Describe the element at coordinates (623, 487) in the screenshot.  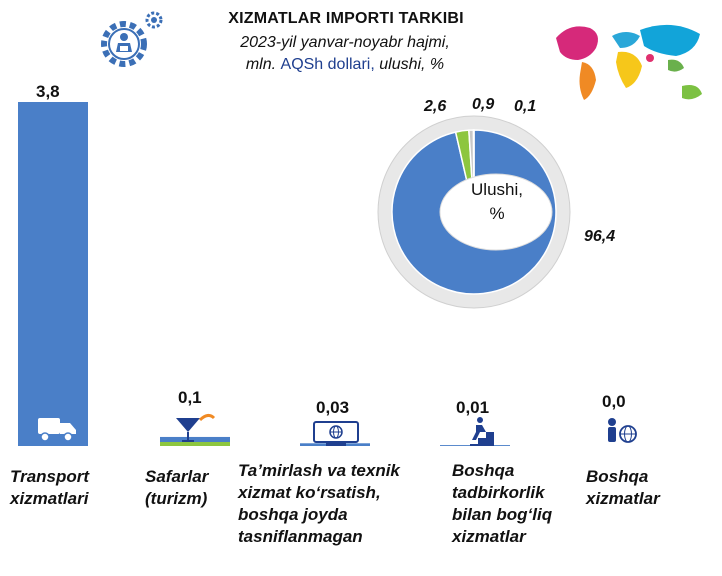
I see `category-label-other: Boshqa xizmatlar` at that location.